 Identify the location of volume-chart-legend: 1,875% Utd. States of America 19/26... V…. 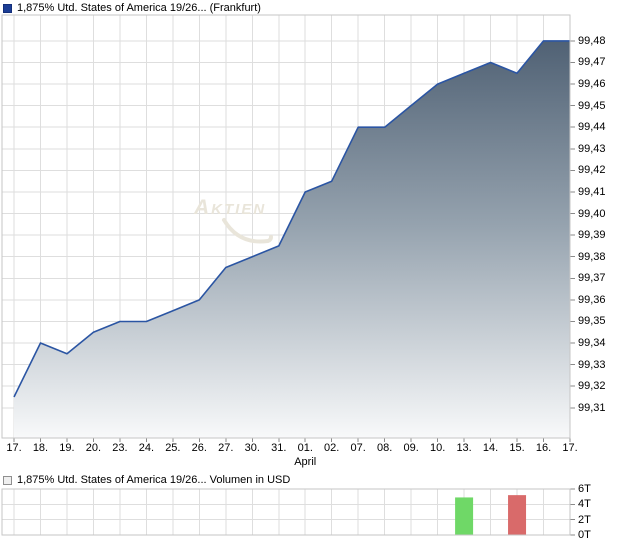
(146, 480).